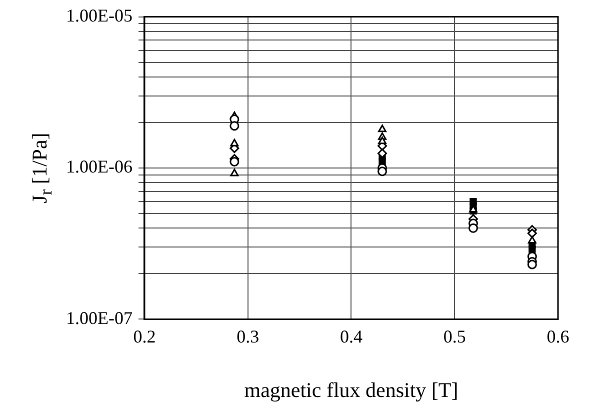  I want to click on y-tick-label: 1.00E-05, so click(99, 16).